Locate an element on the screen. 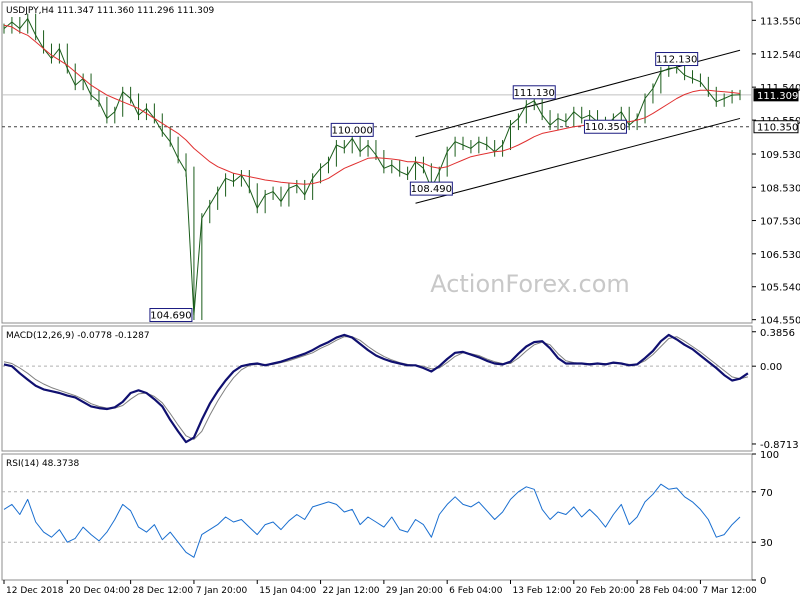 The height and width of the screenshot is (604, 800). rsi-y-tick-label: 100 is located at coordinates (769, 455).